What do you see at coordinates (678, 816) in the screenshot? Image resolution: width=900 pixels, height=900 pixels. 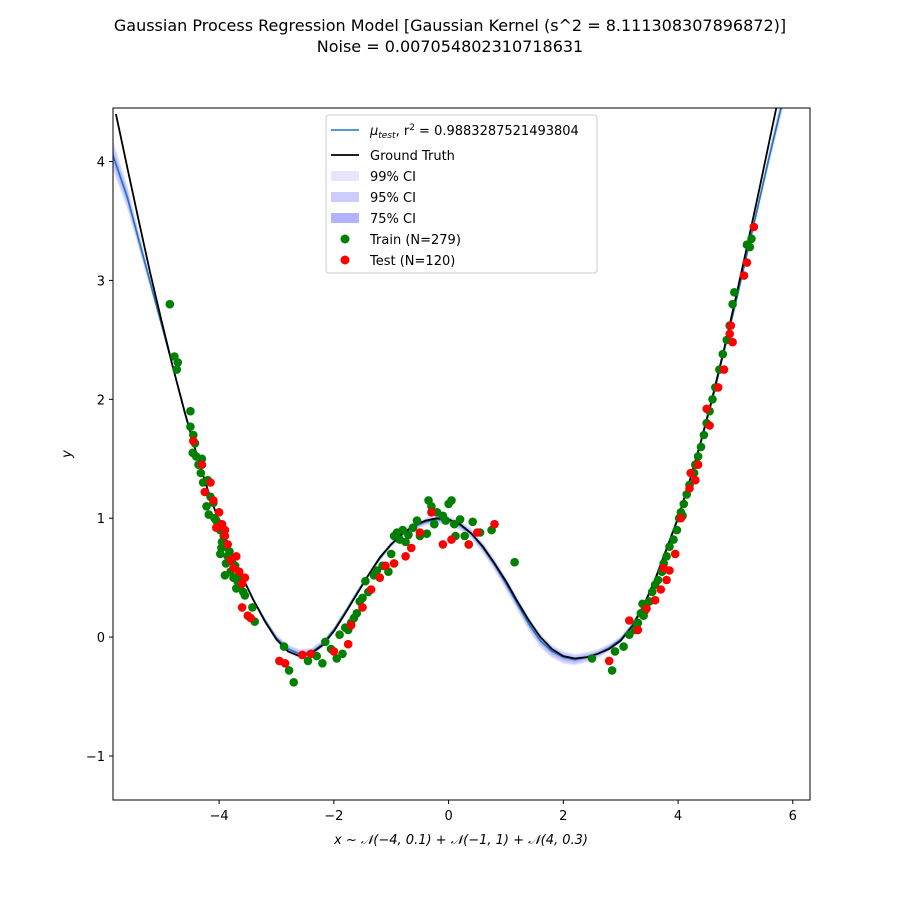 I see `x-tick-label: 4` at bounding box center [678, 816].